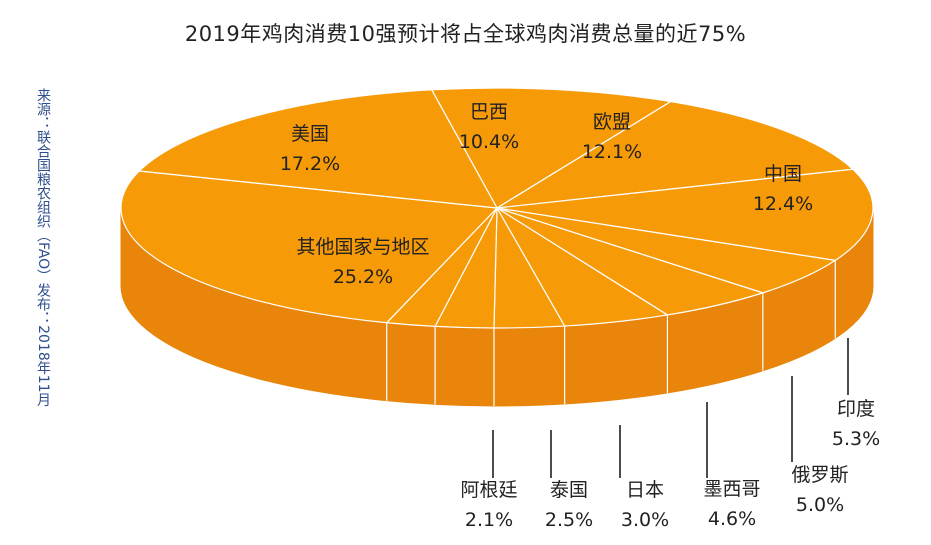 This screenshot has height=545, width=931. What do you see at coordinates (731, 489) in the screenshot?
I see `slice-label-5: 墨西哥` at bounding box center [731, 489].